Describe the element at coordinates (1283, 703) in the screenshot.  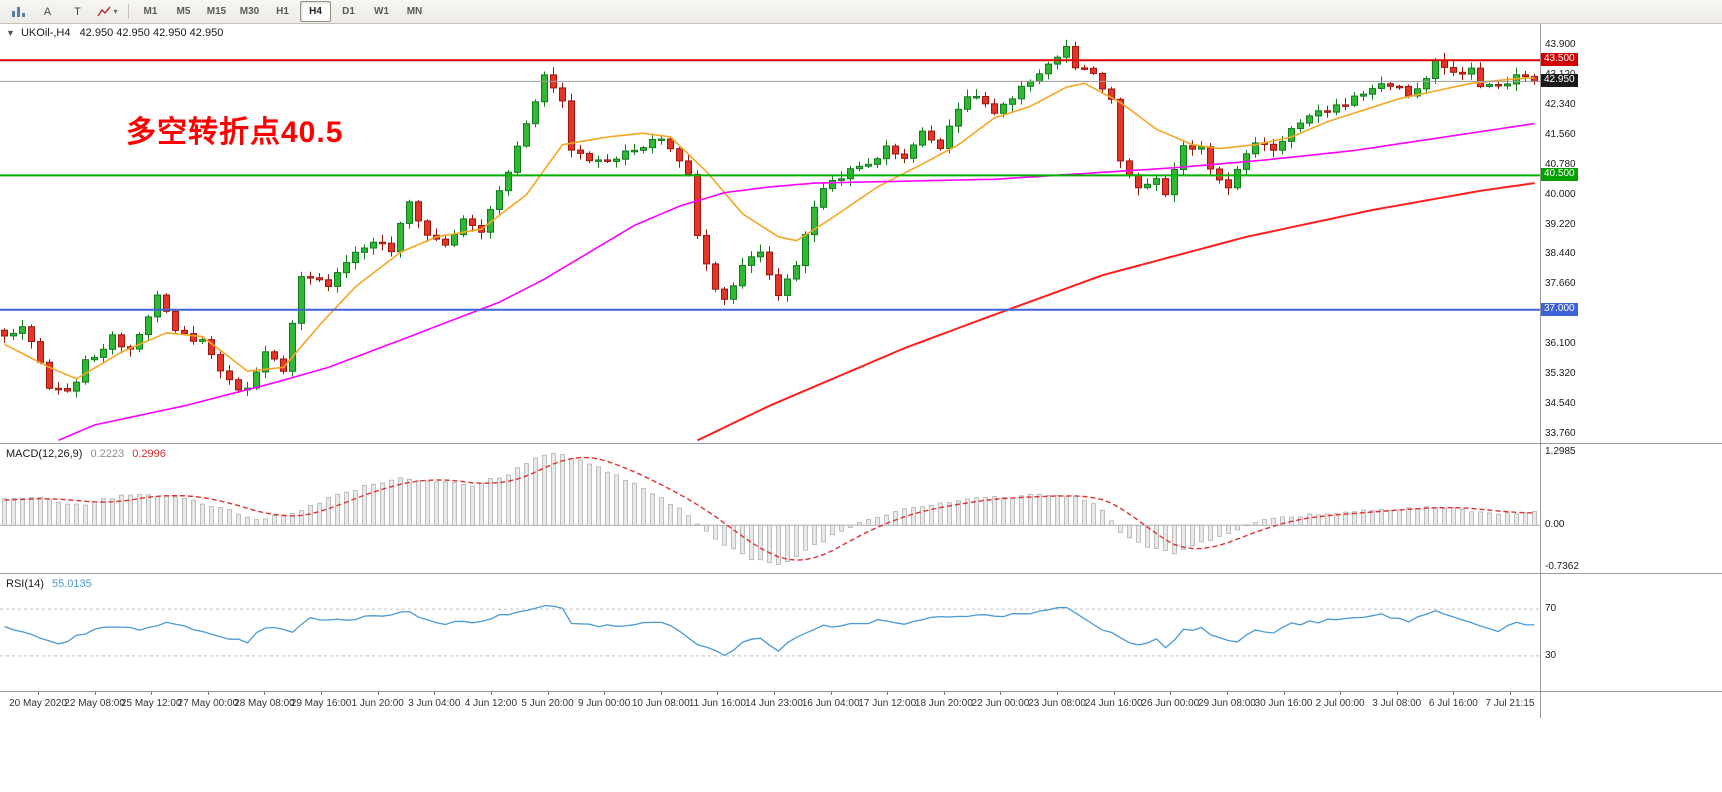
I see `time-axis-label: 30 Jun 16:00` at that location.